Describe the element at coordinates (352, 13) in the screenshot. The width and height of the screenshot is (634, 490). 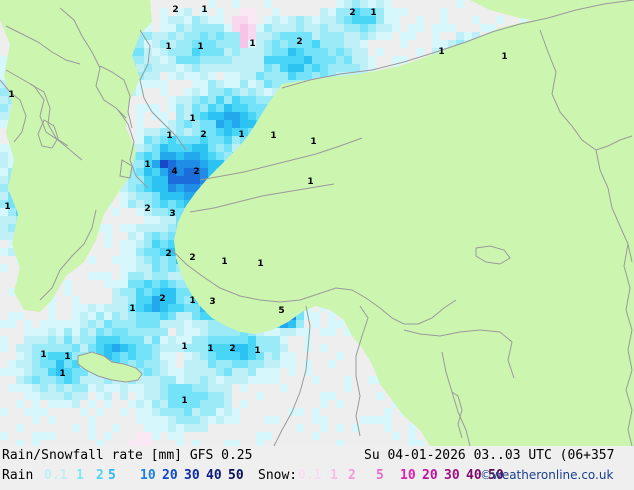
I see `precip-value-label: 2` at that location.